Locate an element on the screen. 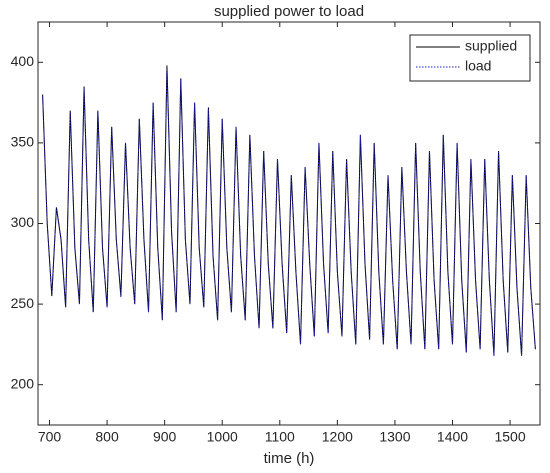 The height and width of the screenshot is (473, 550). x-axis-label: time (h) is located at coordinates (289, 458).